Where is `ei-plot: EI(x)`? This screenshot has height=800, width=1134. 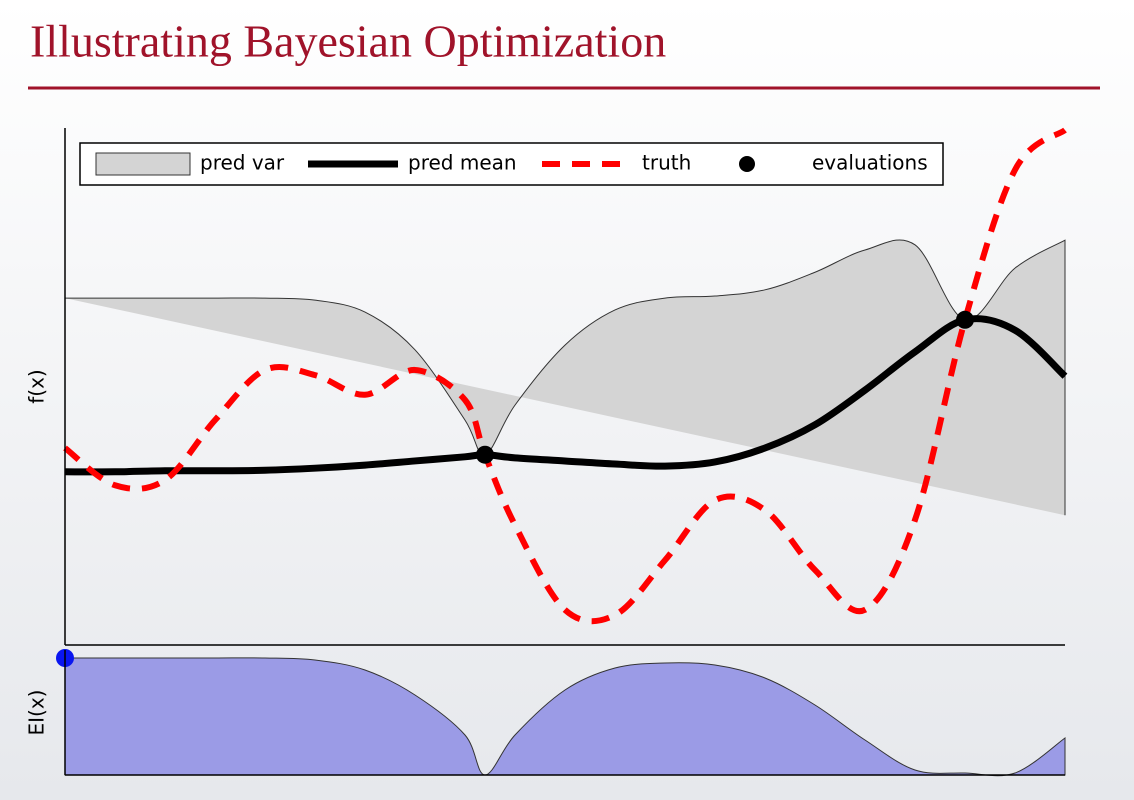
ei-plot: EI(x) is located at coordinates (545, 713).